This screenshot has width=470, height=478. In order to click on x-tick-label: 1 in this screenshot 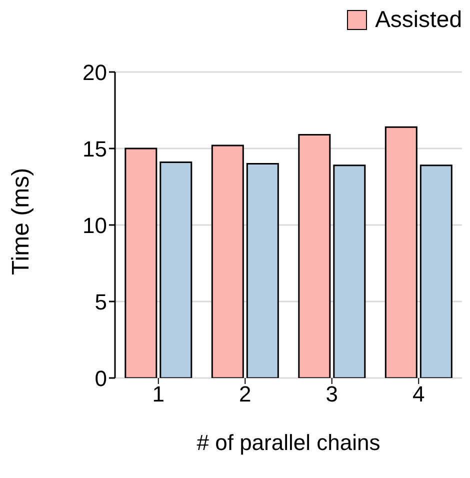, I will do `click(158, 394)`.